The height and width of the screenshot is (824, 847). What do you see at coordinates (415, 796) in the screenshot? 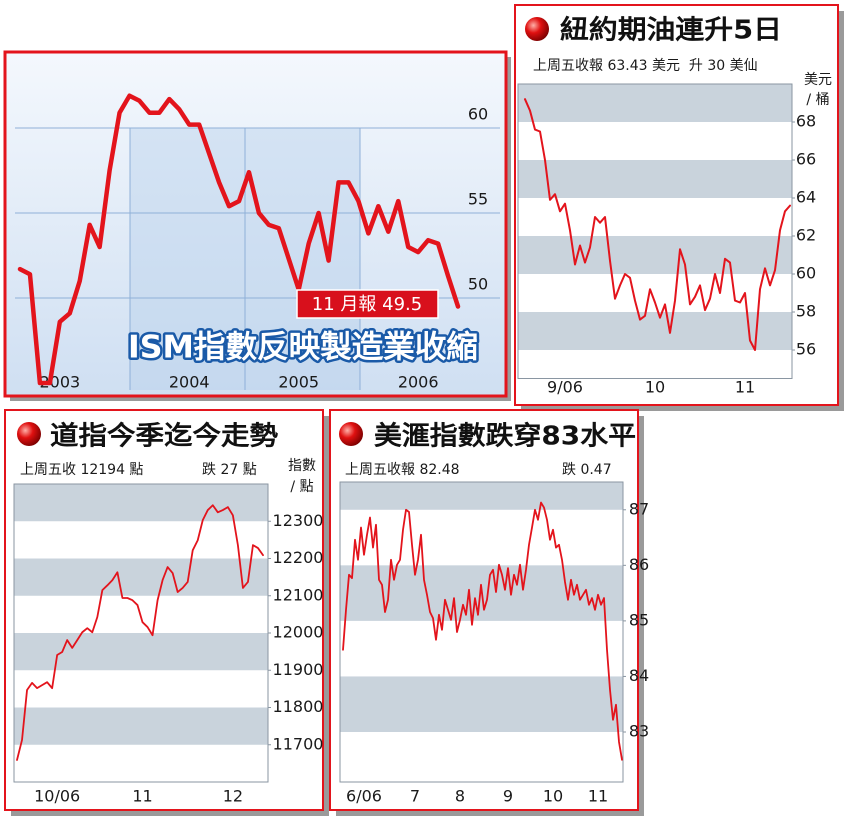
I see `x-tick-label: 7` at bounding box center [415, 796].